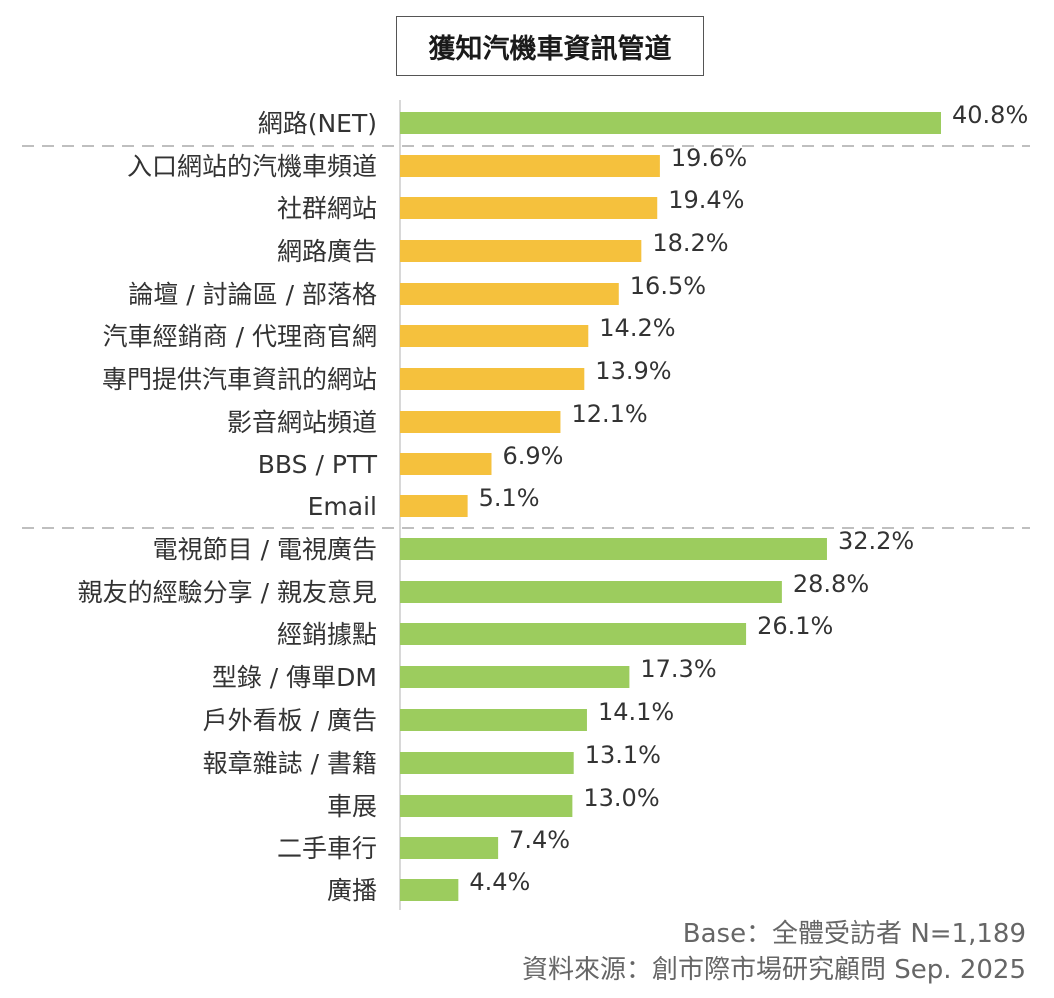  Describe the element at coordinates (342, 506) in the screenshot. I see `category-label: Email` at that location.